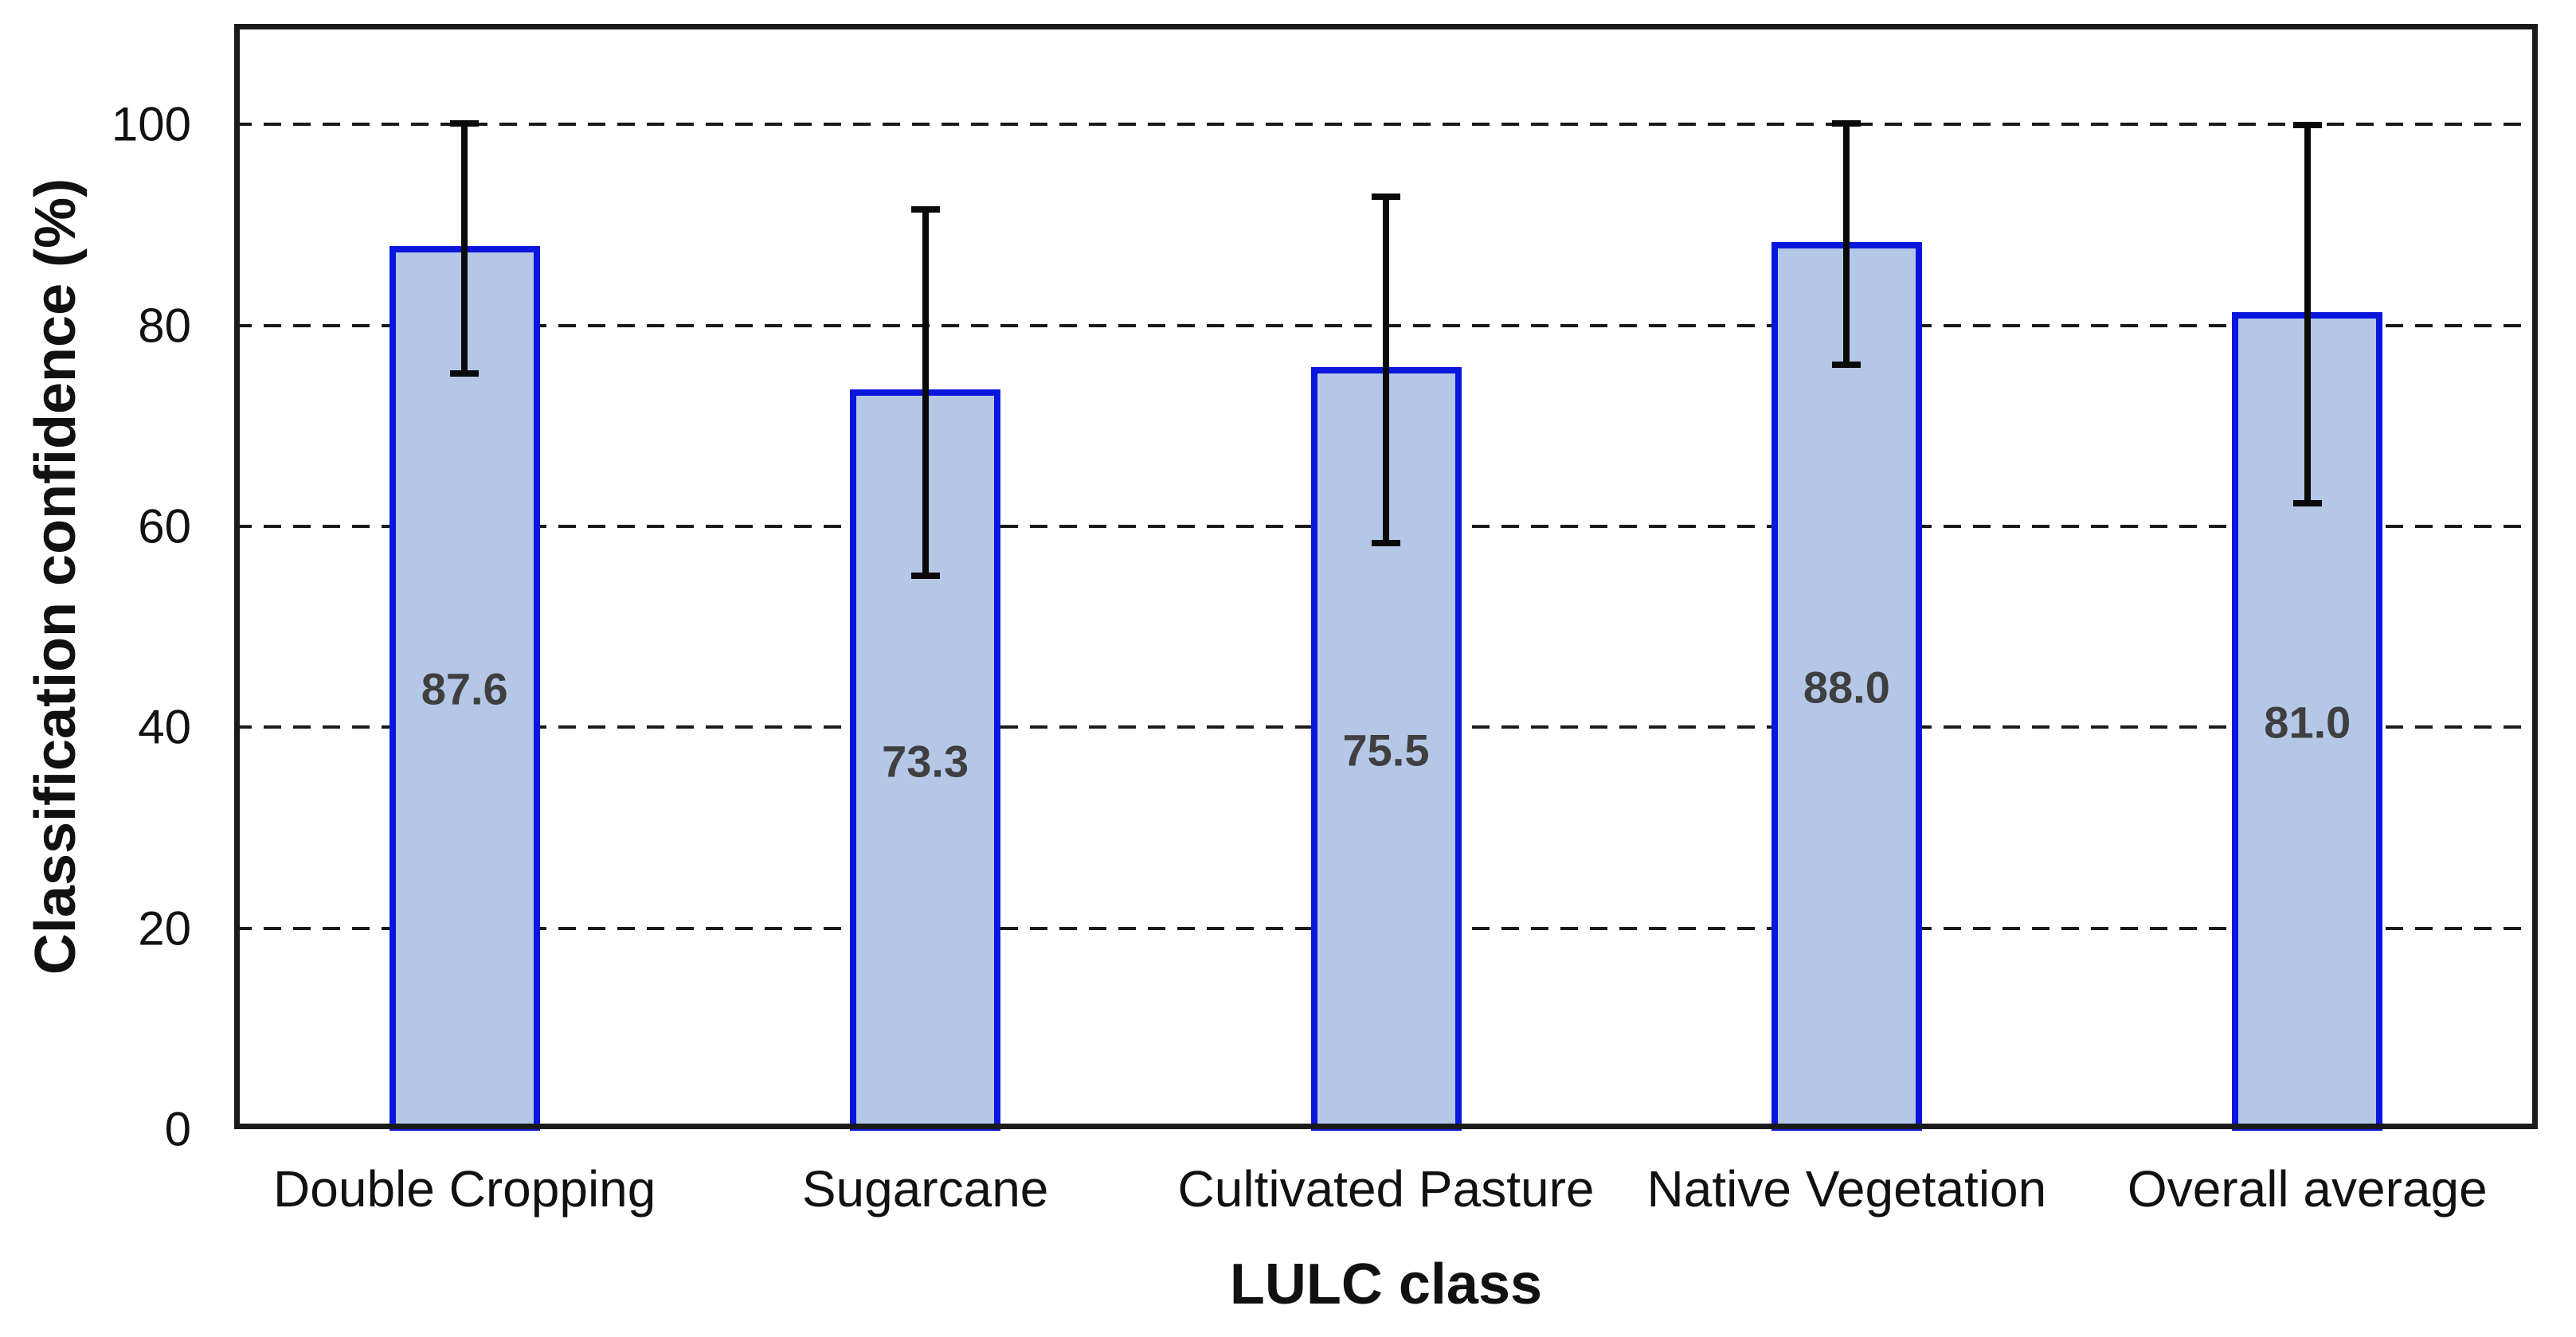  Describe the element at coordinates (925, 761) in the screenshot. I see `bar-value-label-1: 73.3` at that location.